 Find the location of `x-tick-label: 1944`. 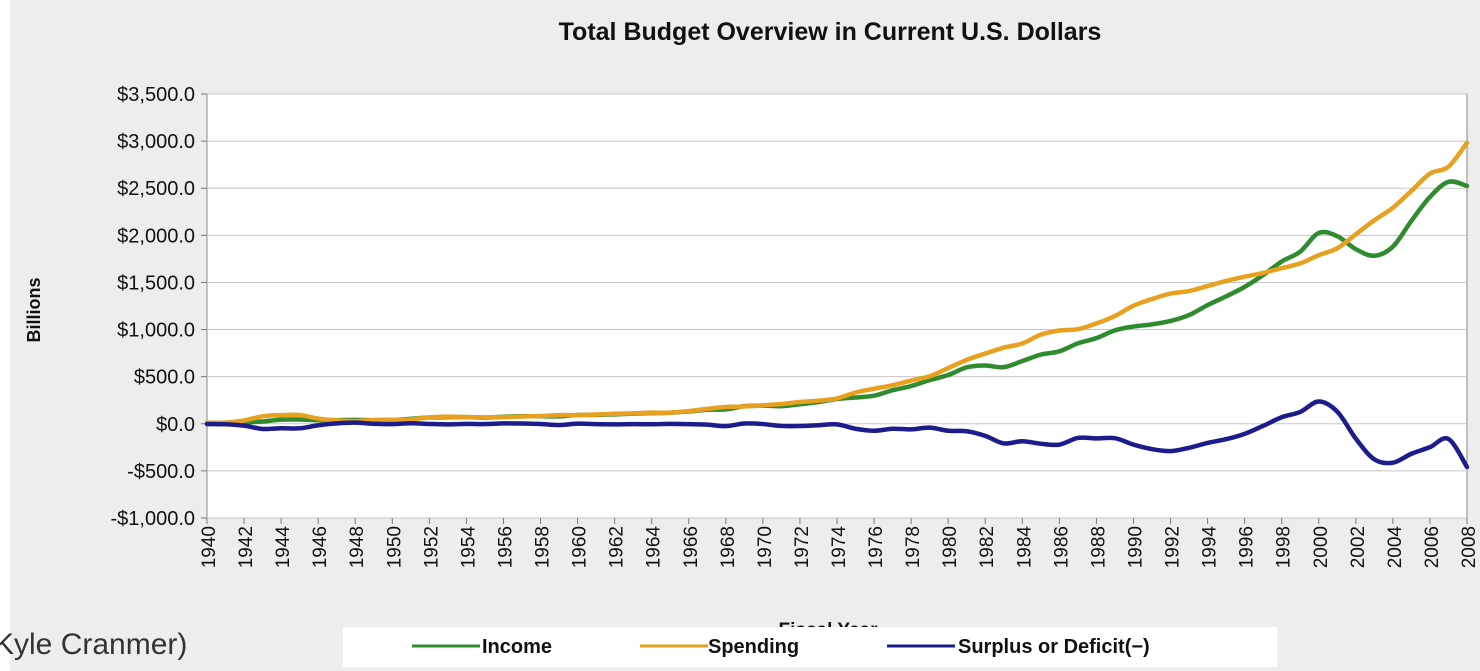

x-tick-label: 1944 is located at coordinates (283, 547).